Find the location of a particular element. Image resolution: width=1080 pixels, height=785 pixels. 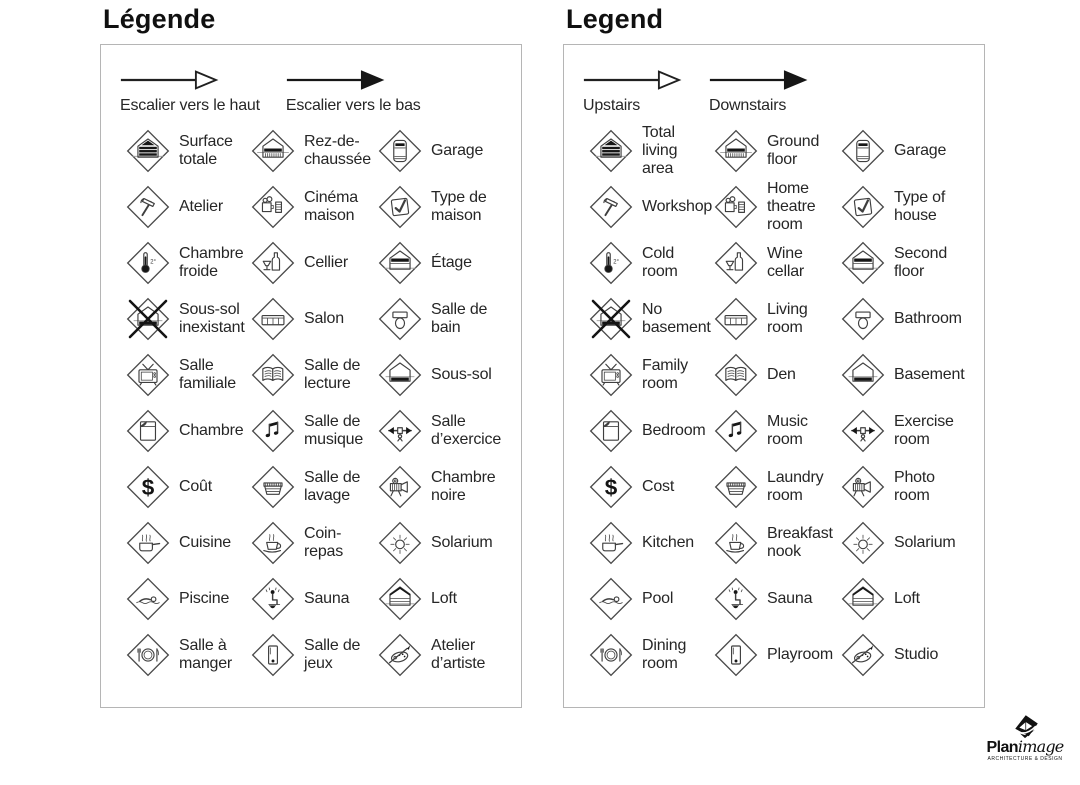

legend-cell-label: Cold room is located at coordinates (660, 262).